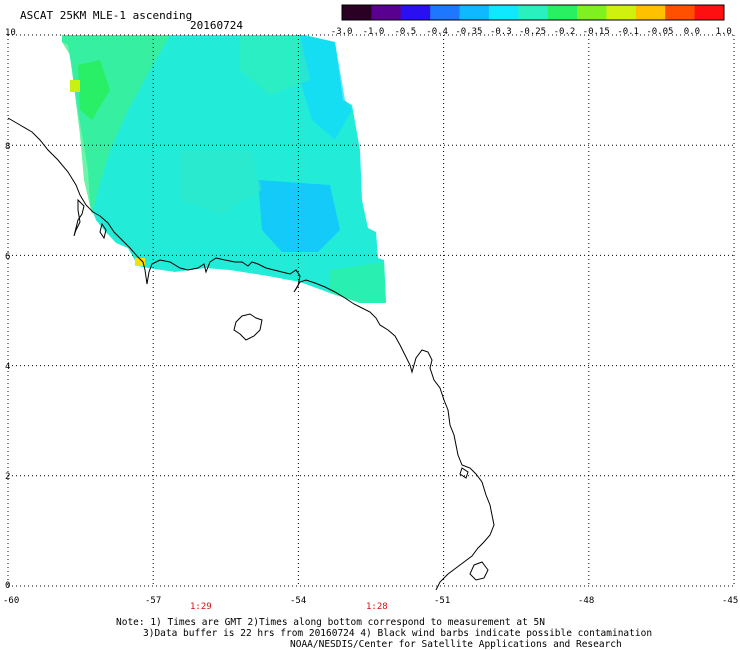  What do you see at coordinates (500, 32) in the screenshot?
I see `colorbar-tick-label: -0.3` at bounding box center [500, 32].